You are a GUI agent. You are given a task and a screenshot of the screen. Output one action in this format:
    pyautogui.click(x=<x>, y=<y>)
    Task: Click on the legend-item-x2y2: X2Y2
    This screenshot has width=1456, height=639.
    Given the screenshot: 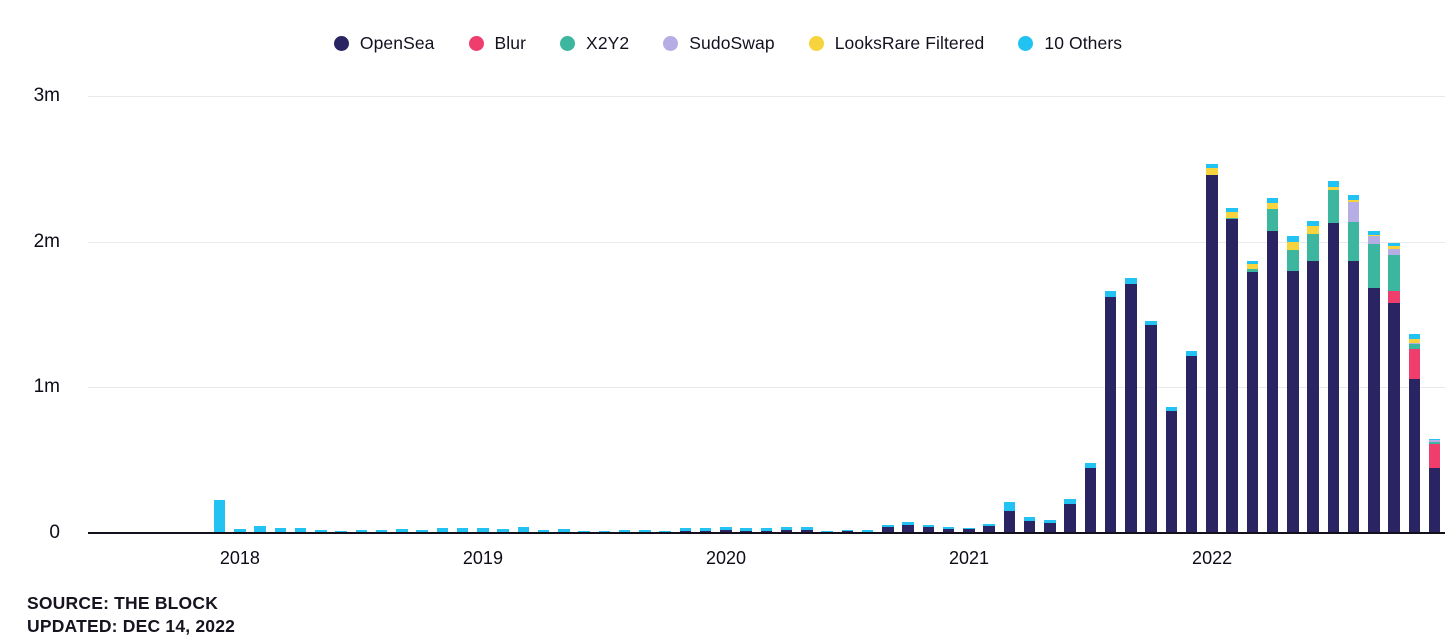 What is the action you would take?
    pyautogui.click(x=594, y=43)
    